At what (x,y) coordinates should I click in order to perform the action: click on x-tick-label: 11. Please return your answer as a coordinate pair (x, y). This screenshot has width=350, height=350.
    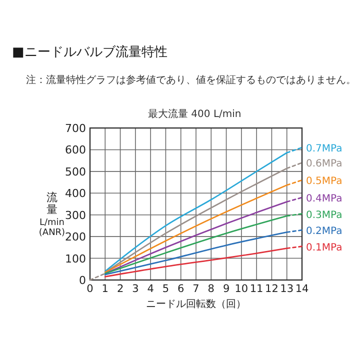
    Looking at the image, I should click on (257, 289).